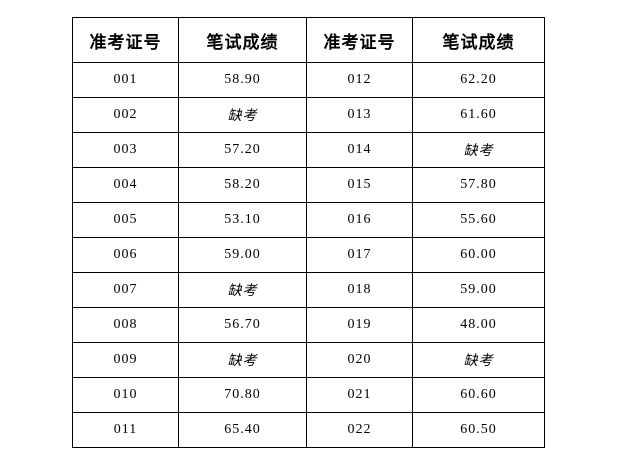  I want to click on table-row: 002 缺考 013 61.60, so click(308, 115).